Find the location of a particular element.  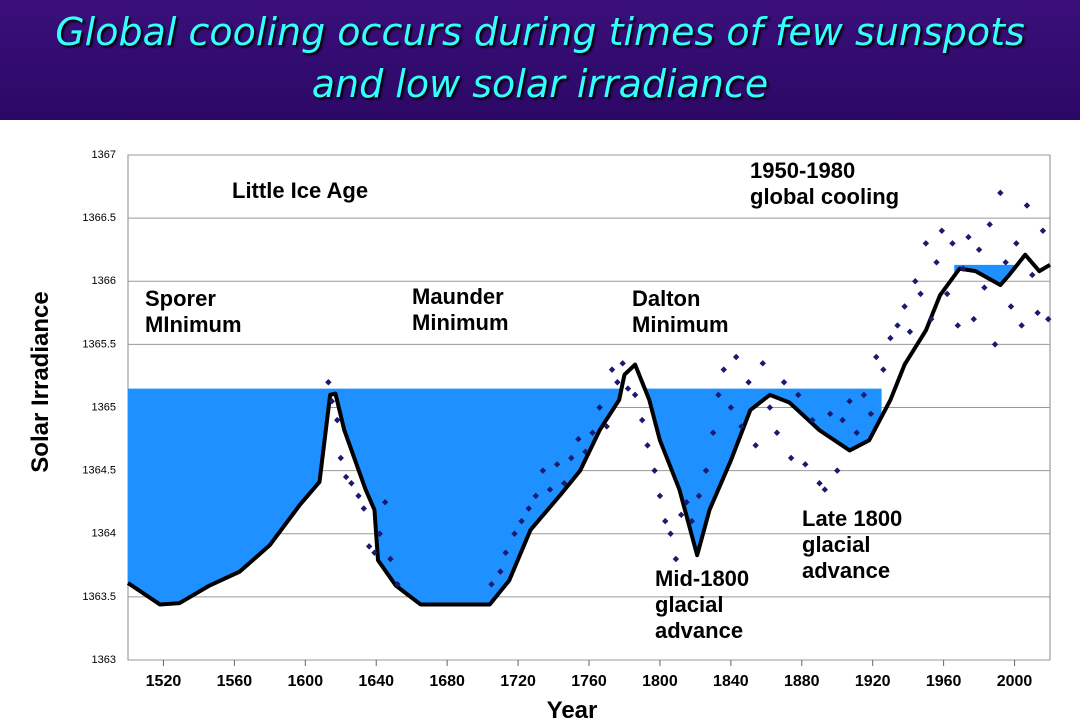

x-axis-title: Year is located at coordinates (572, 708).